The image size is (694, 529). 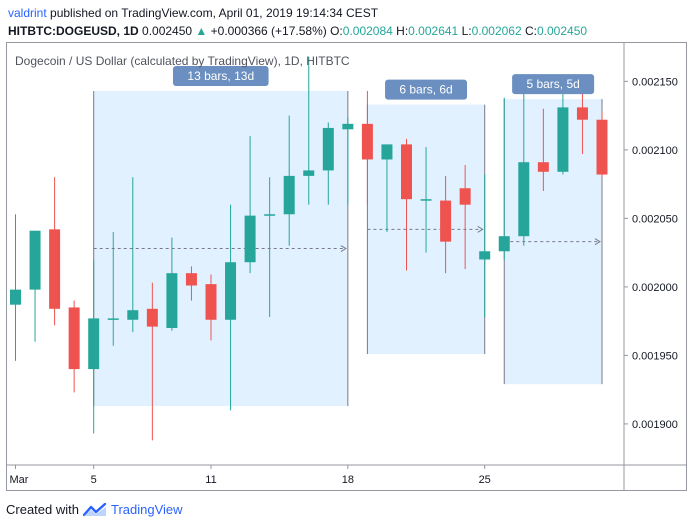 What do you see at coordinates (42, 509) in the screenshot?
I see `created-with-label: Created with` at bounding box center [42, 509].